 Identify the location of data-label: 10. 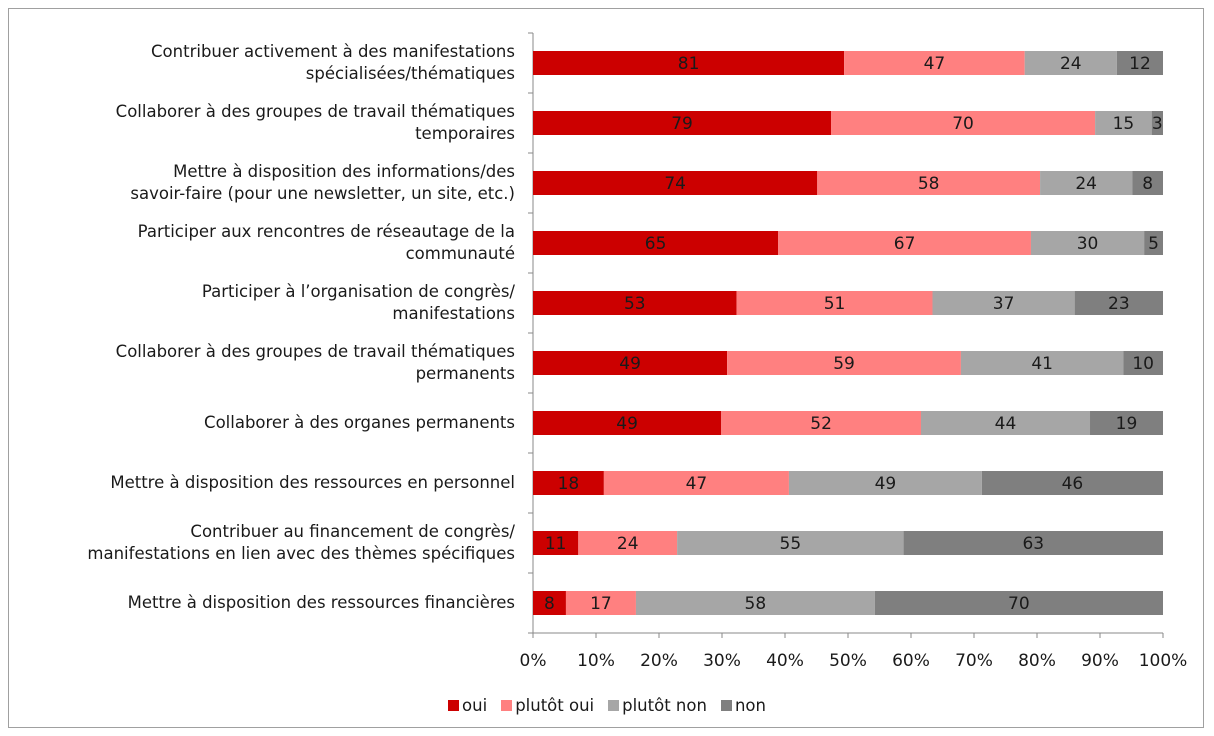
(1143, 364).